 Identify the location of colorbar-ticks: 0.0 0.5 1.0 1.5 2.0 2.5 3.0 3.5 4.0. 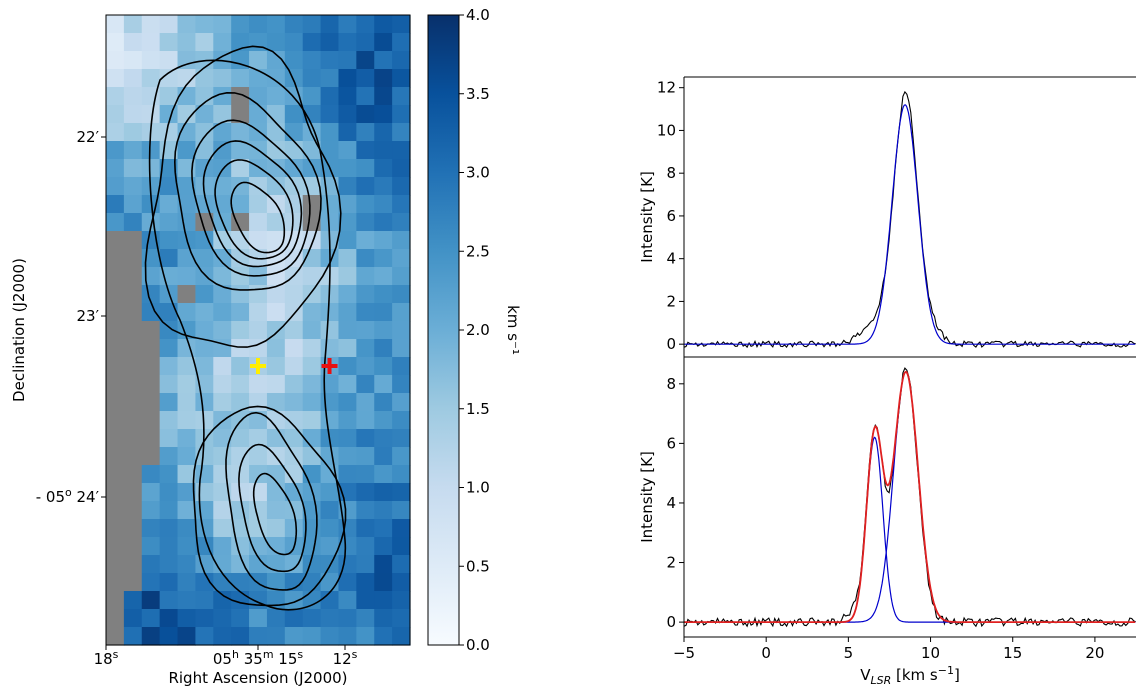
(474, 330).